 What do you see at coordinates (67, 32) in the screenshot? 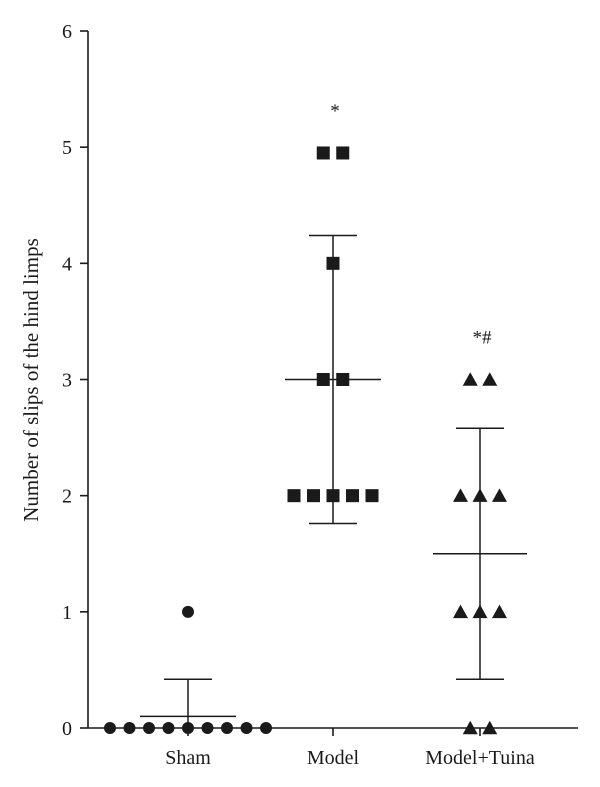
I see `y-tick-label: 6` at bounding box center [67, 32].